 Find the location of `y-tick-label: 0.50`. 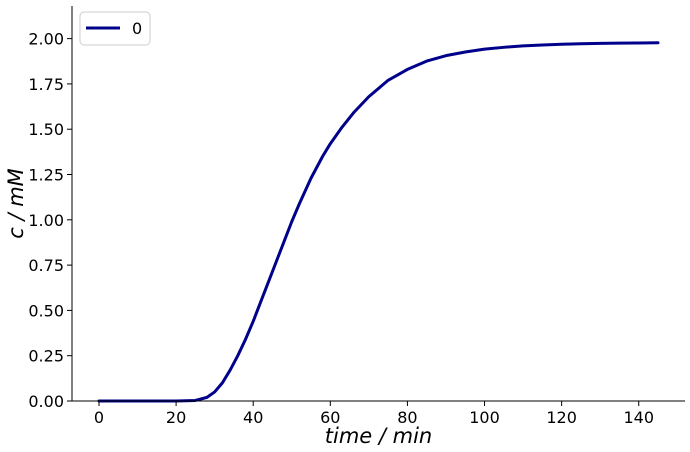

y-tick-label: 0.50 is located at coordinates (46, 310).